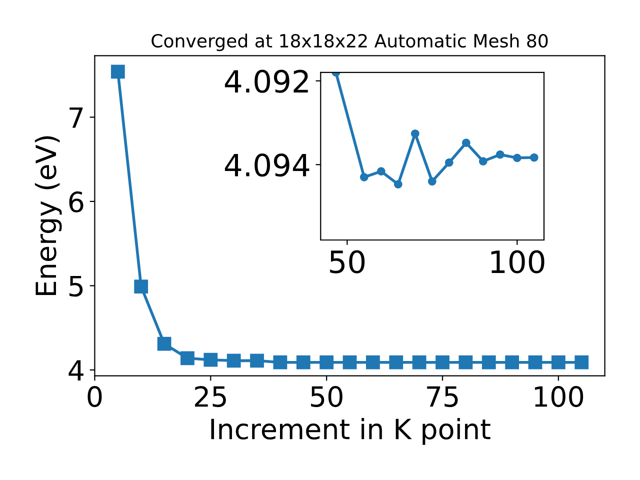 Image resolution: width=640 pixels, height=480 pixels. What do you see at coordinates (95, 397) in the screenshot?
I see `x-tick-label: 0` at bounding box center [95, 397].